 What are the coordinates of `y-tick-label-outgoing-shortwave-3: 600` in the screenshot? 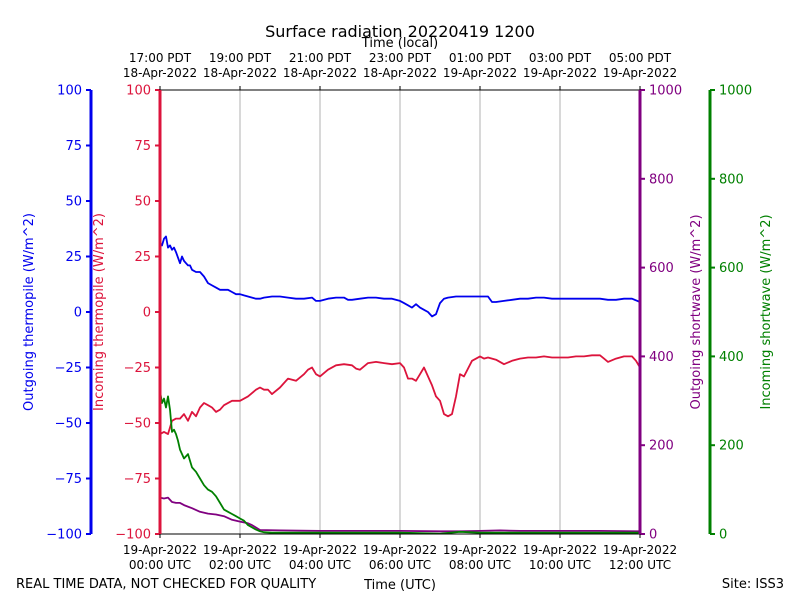 It's located at (661, 268).